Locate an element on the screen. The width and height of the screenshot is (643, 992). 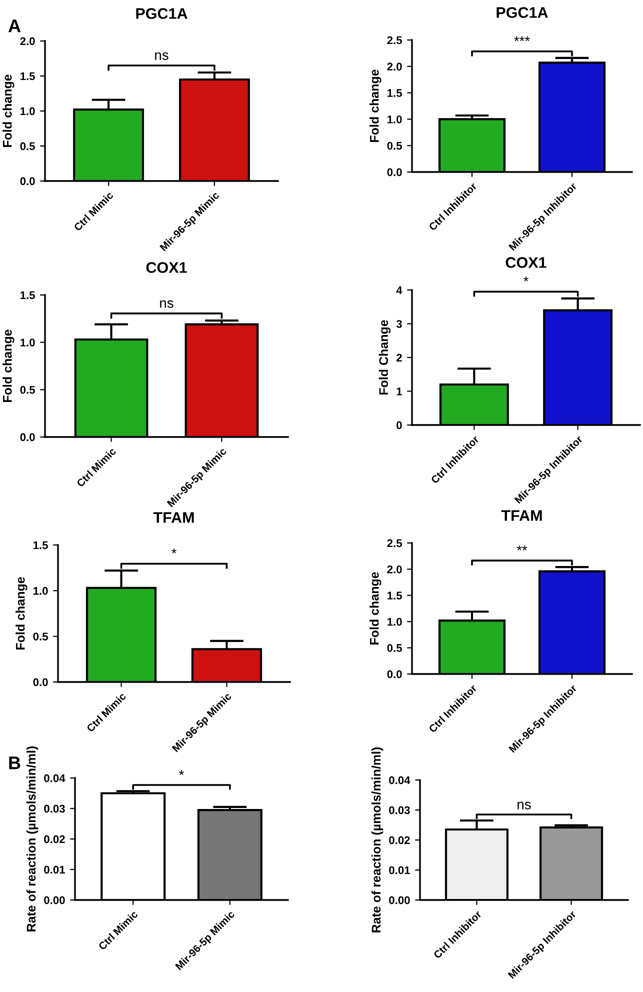
y-tick-label: 2 is located at coordinates (399, 358).